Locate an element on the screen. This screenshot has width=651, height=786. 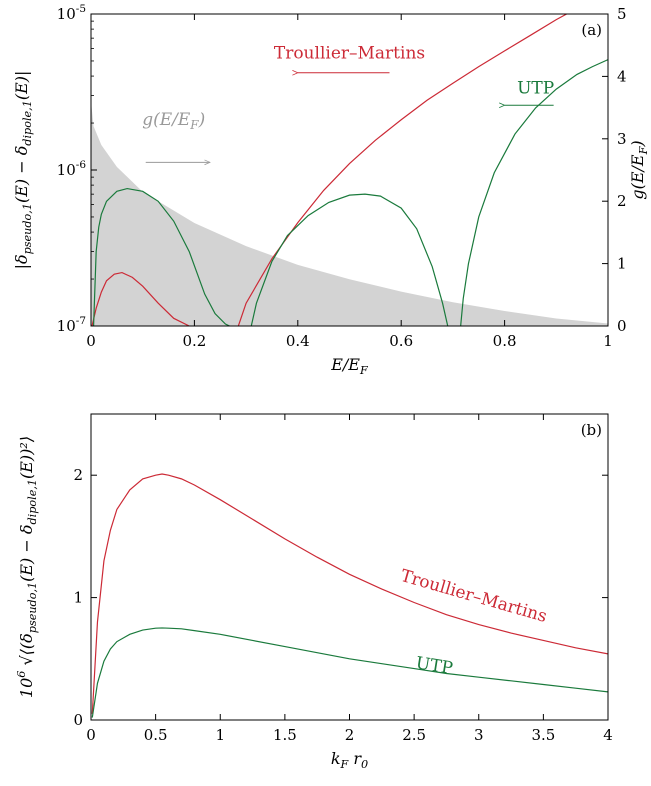
panel-a-label: (a) is located at coordinates (591, 30).